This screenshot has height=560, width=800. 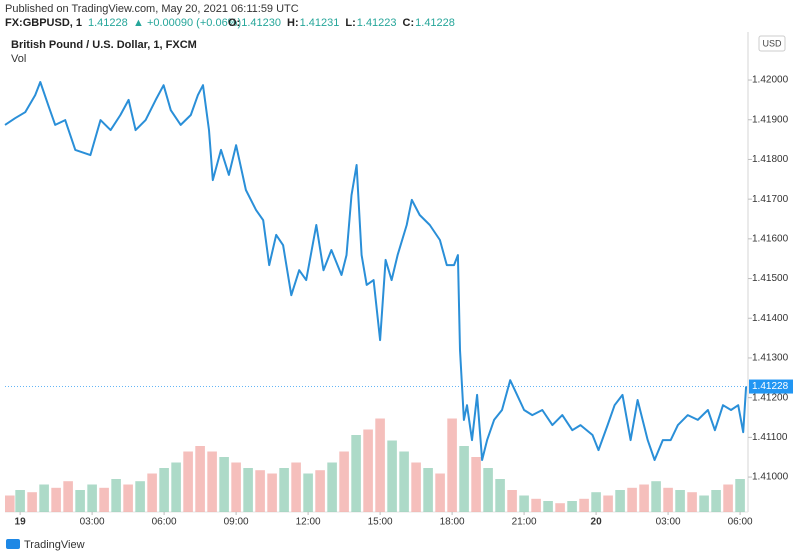 I want to click on last-price-label: 1.41228, so click(x=770, y=386).